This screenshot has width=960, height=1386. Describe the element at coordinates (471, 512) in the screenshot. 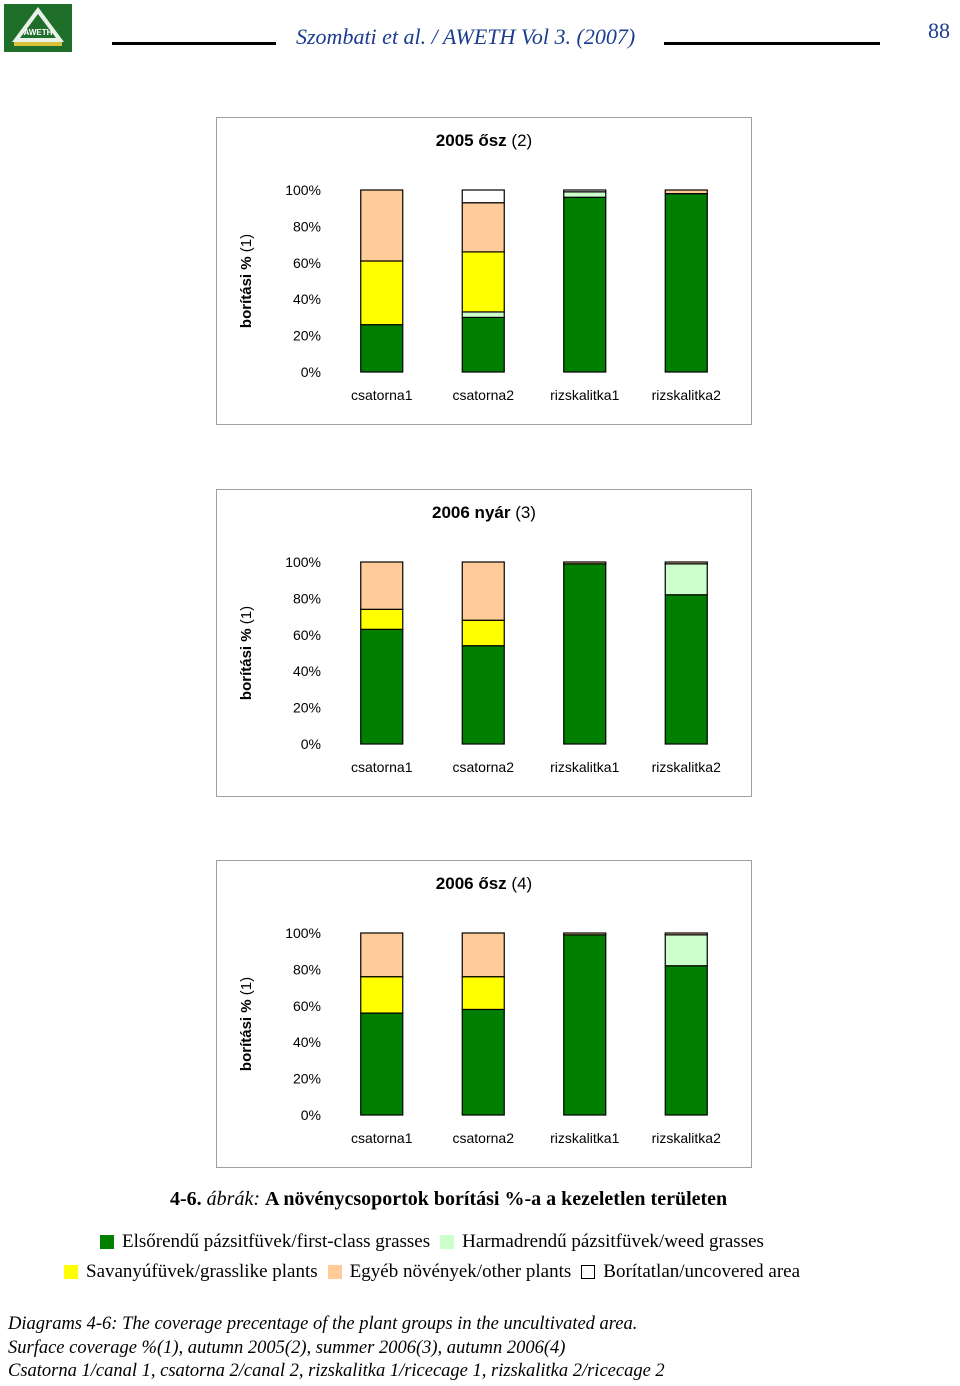

I see `chart-title-main: 2006 nyár` at that location.